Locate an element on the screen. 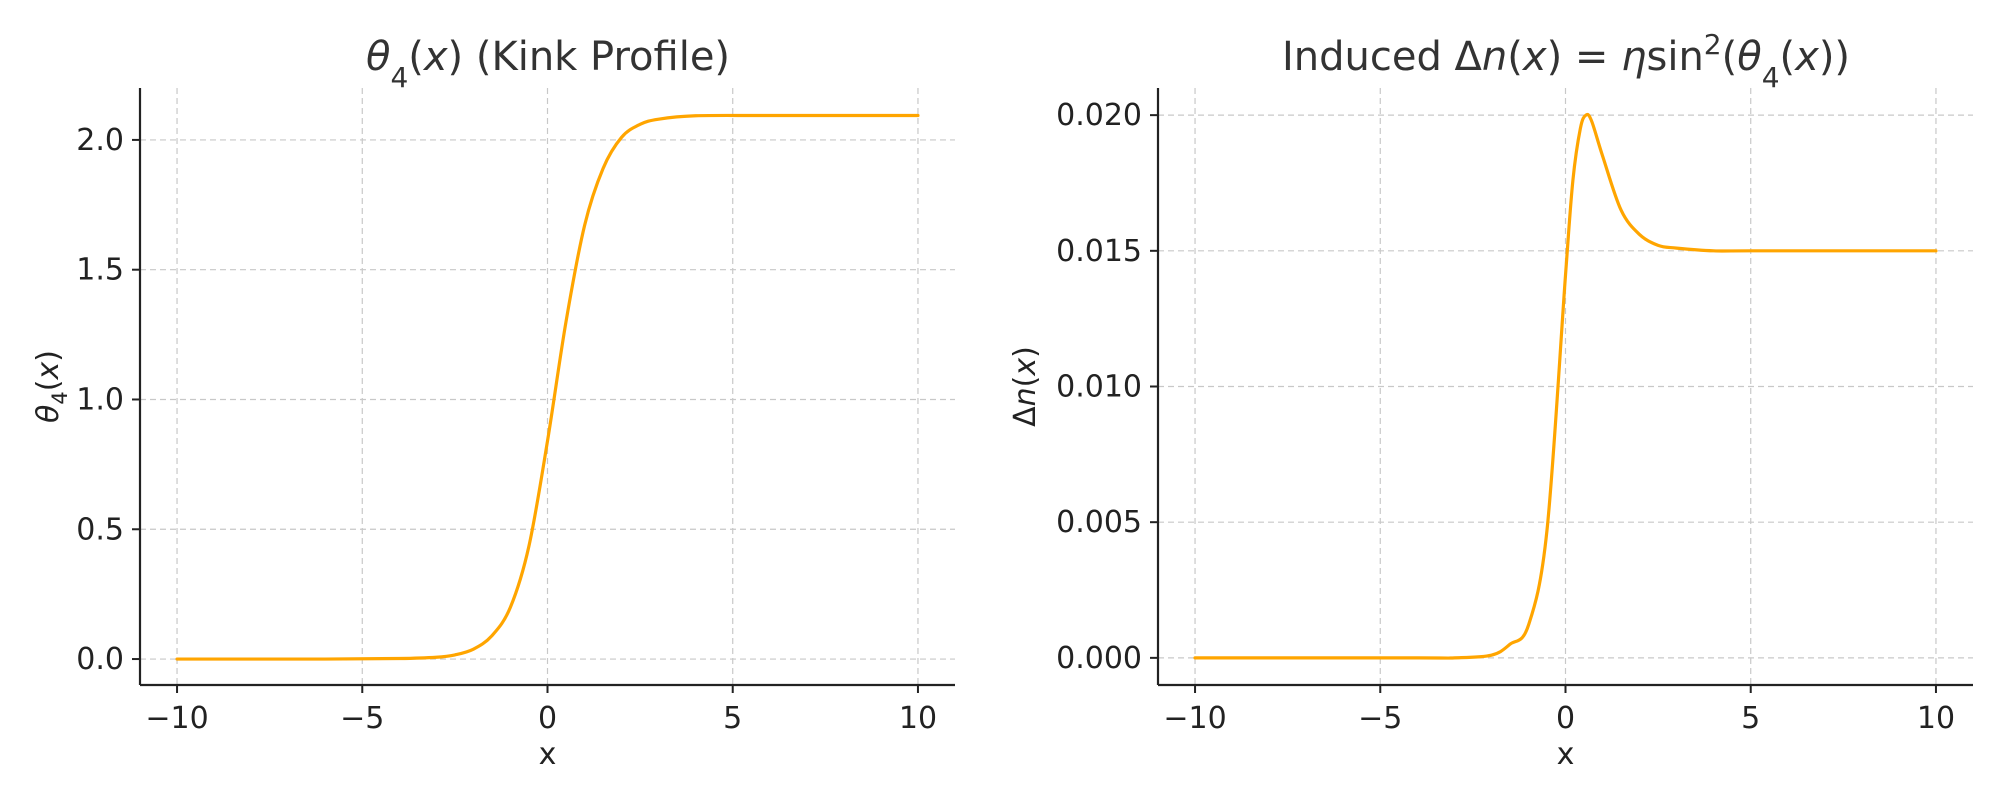 Image resolution: width=2000 pixels, height=800 pixels. y-tick-label: 0.010 is located at coordinates (1099, 387).